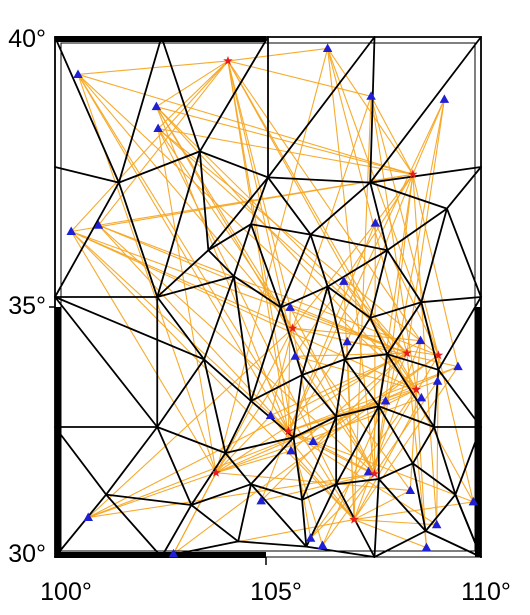 This screenshot has width=530, height=615. Describe the element at coordinates (276, 592) in the screenshot. I see `x-tick-label-105: 105°` at that location.